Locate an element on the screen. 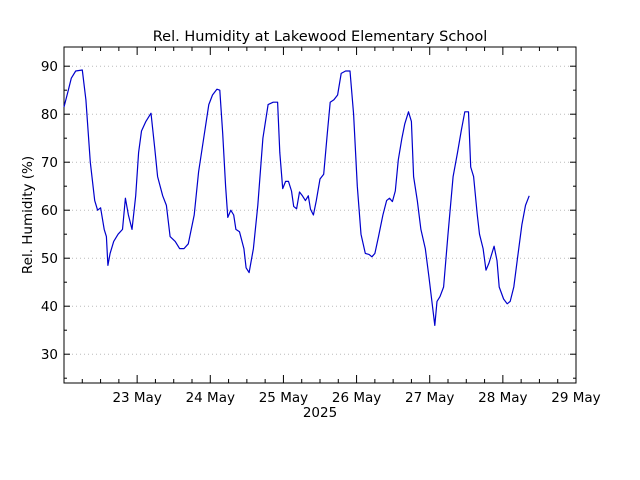 The width and height of the screenshot is (640, 480). y-tick-label: 30 is located at coordinates (49, 355).